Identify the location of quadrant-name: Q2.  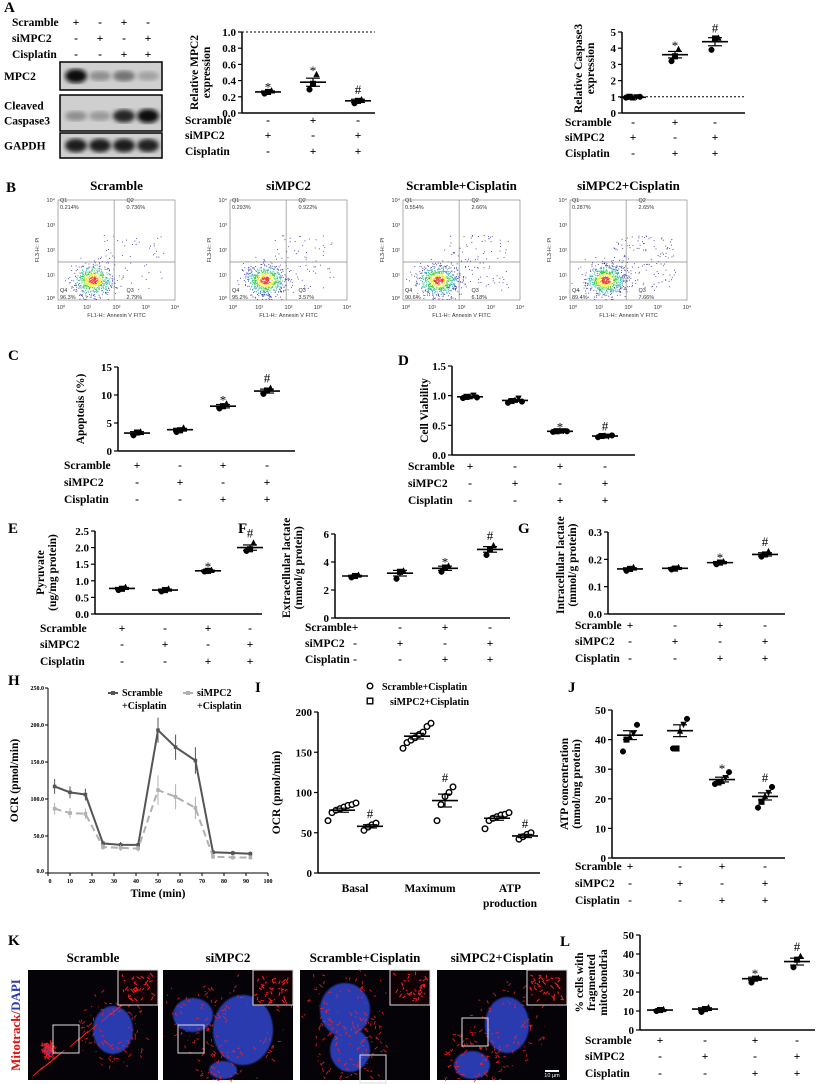
(130, 201).